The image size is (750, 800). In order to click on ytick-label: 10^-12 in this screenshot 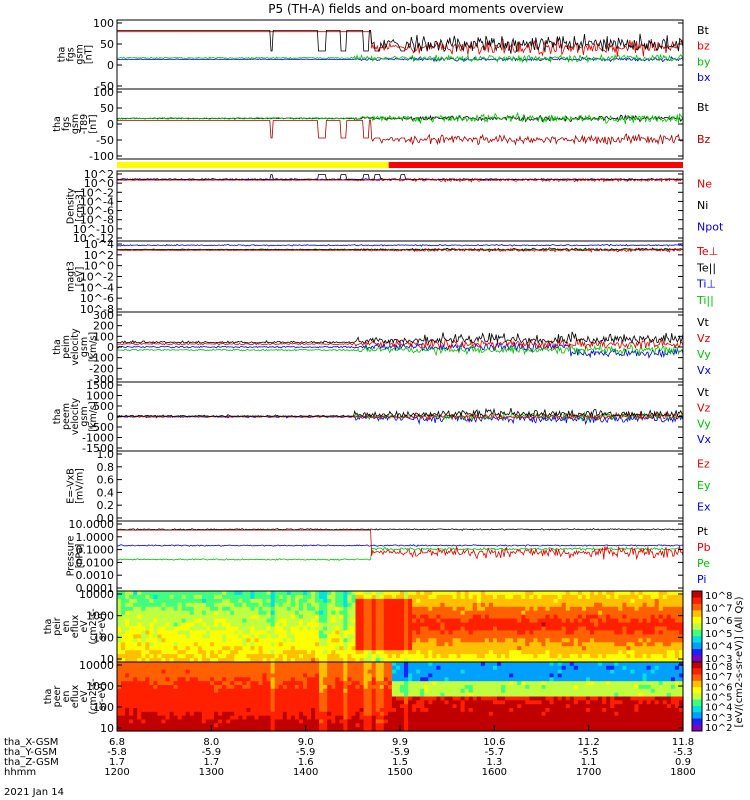, I will do `click(93, 238)`.